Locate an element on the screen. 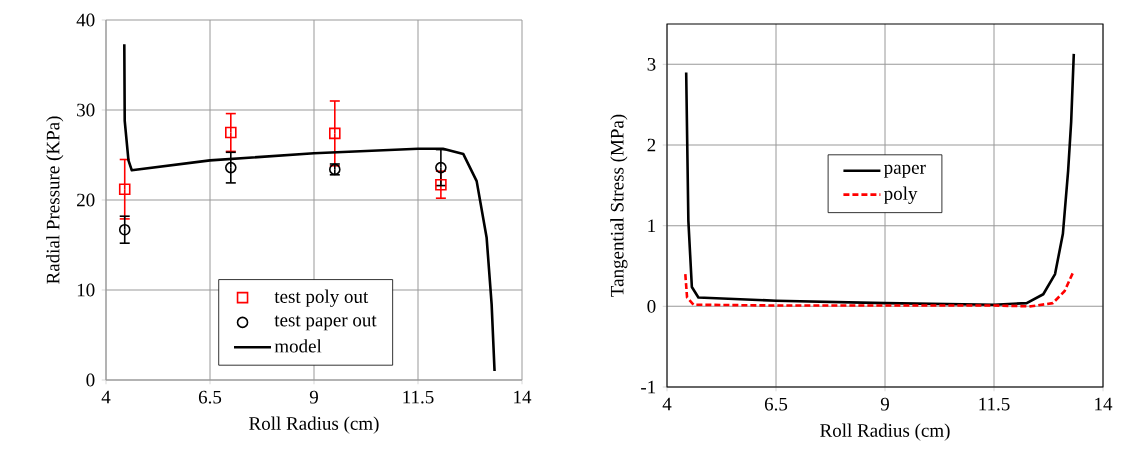  y-tick-label: 20 is located at coordinates (86, 200).